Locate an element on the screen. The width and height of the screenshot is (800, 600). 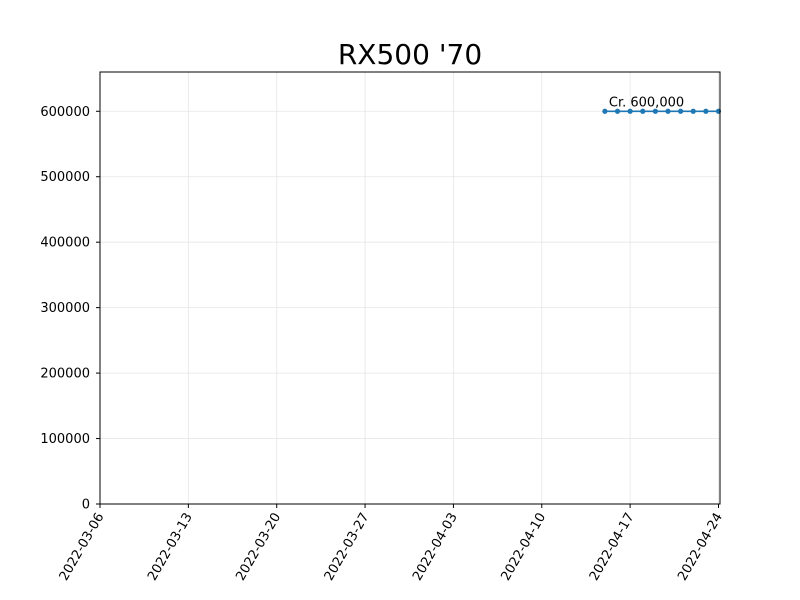
y-tick-label: 0 is located at coordinates (86, 505).